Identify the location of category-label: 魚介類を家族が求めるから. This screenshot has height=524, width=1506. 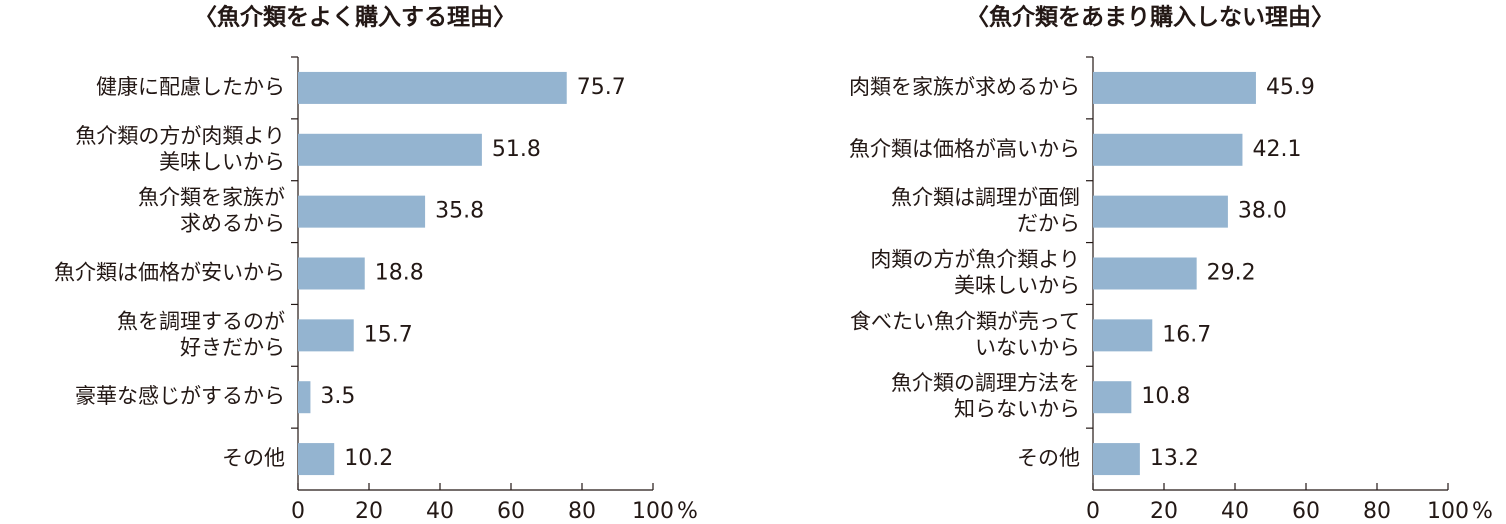
(211, 211).